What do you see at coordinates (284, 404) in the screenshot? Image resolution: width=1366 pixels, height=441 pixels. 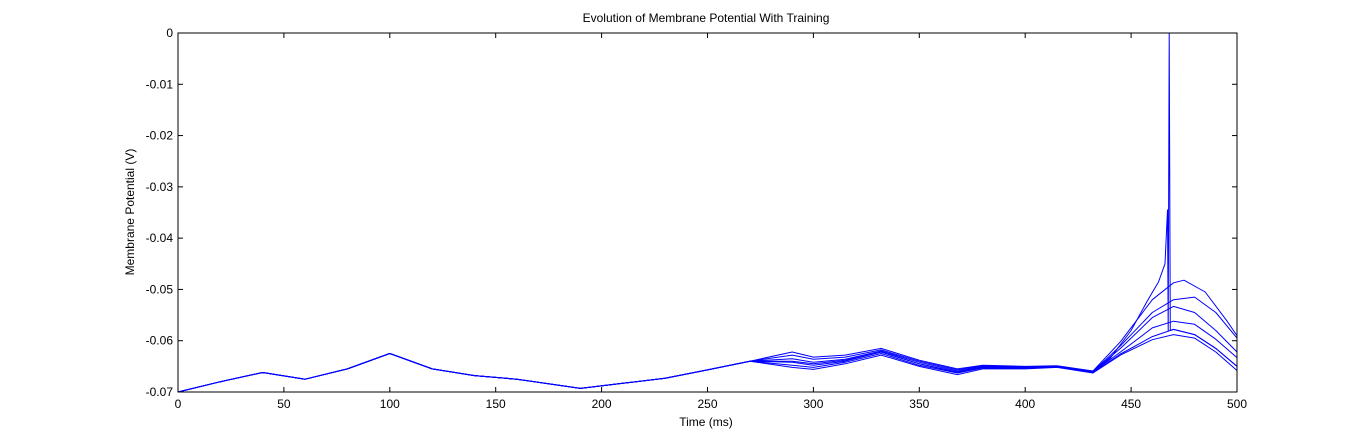 I see `x-tick-label: 50` at bounding box center [284, 404].